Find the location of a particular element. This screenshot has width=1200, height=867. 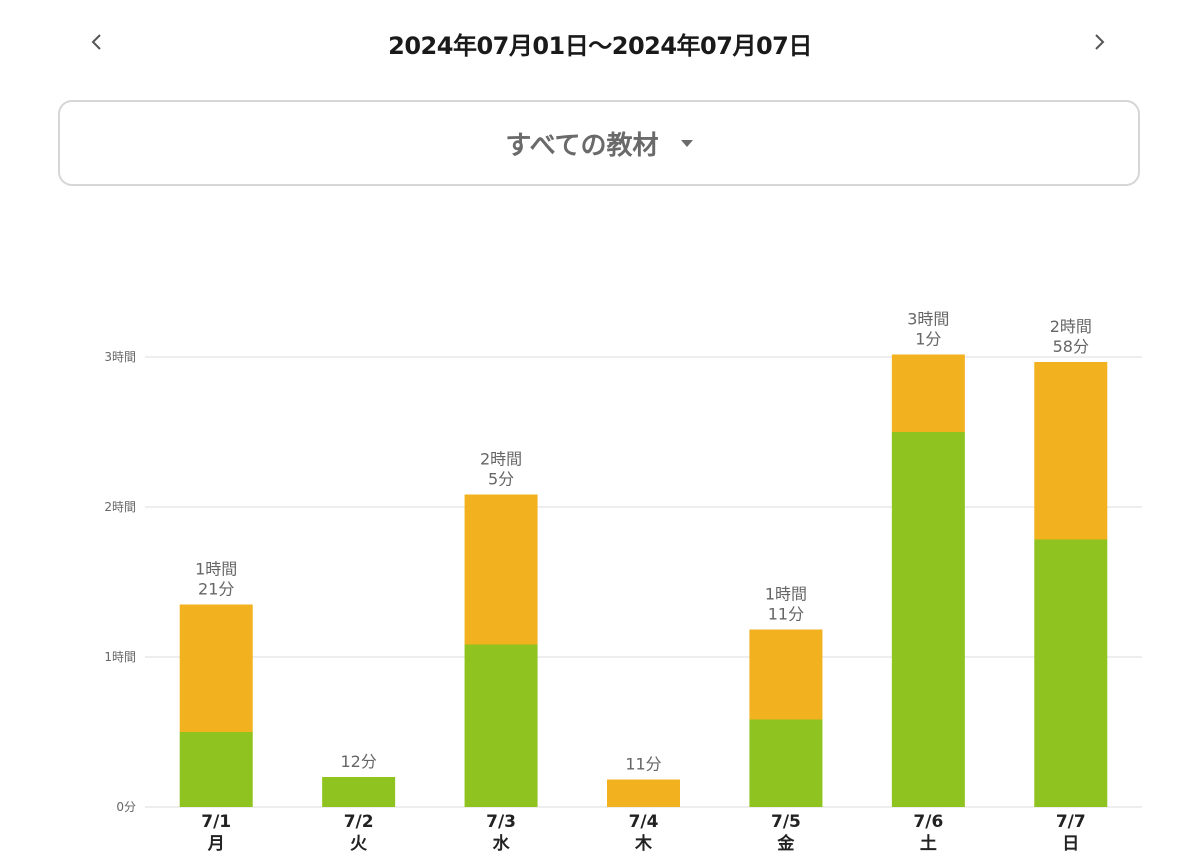

x-date-label: 7/1 is located at coordinates (216, 822).